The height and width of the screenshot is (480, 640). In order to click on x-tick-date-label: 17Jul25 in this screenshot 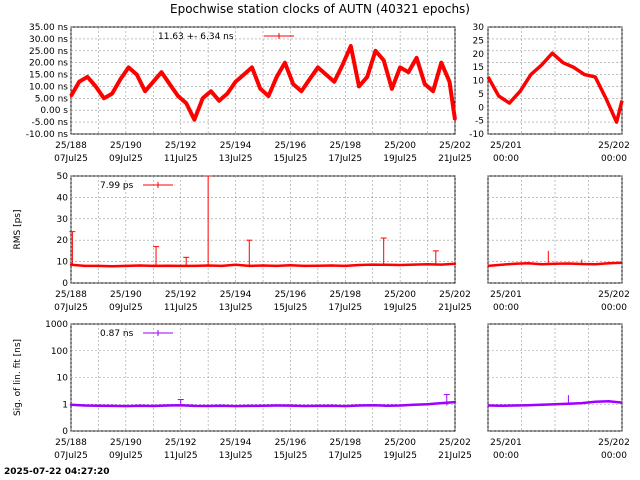, I will do `click(345, 308)`.